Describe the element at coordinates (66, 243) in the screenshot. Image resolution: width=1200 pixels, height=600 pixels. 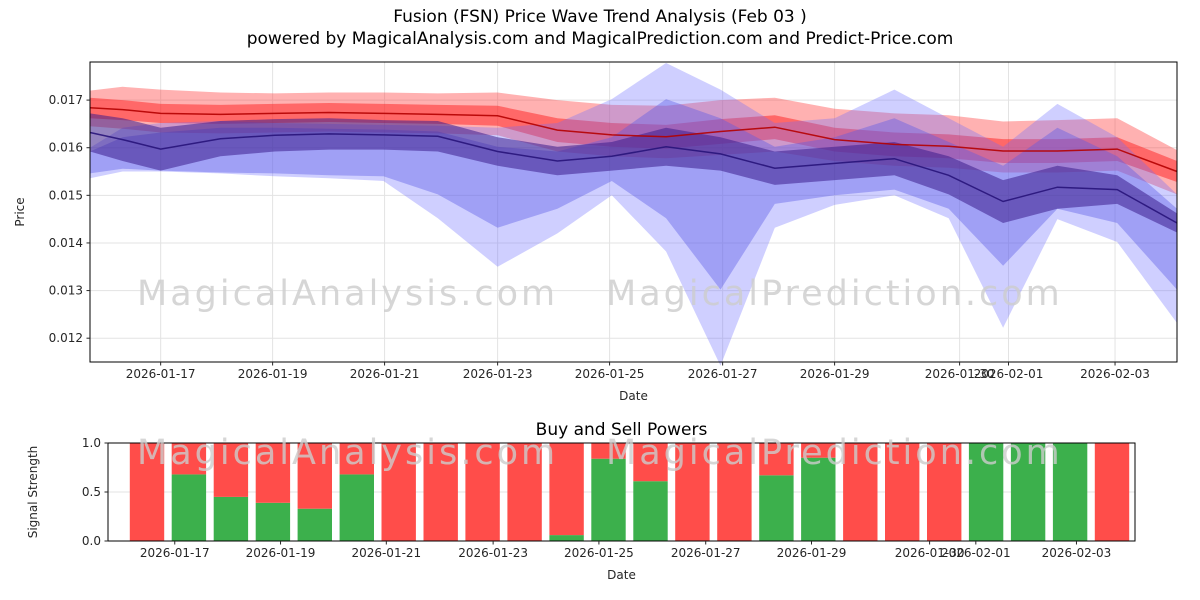
I see `y-tick-label: 0.014` at that location.